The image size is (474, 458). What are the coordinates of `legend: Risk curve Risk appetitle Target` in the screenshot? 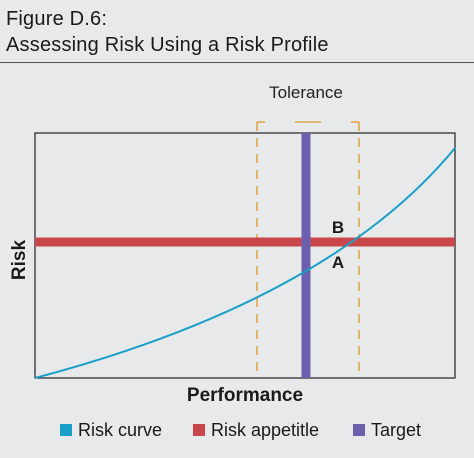 It's located at (240, 430).